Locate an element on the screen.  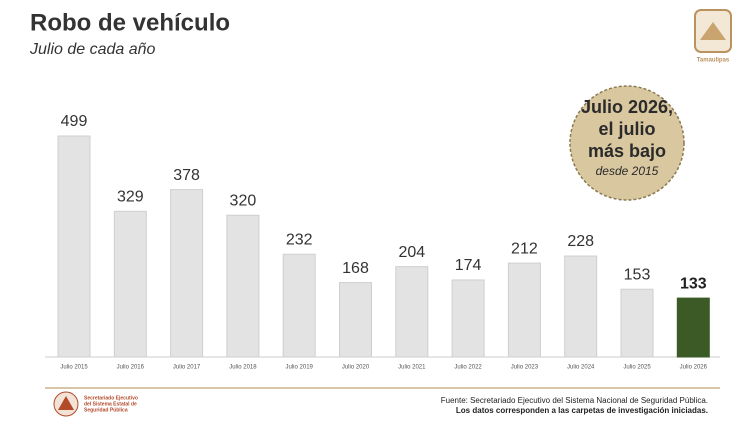
value-label: 228 is located at coordinates (580, 241).